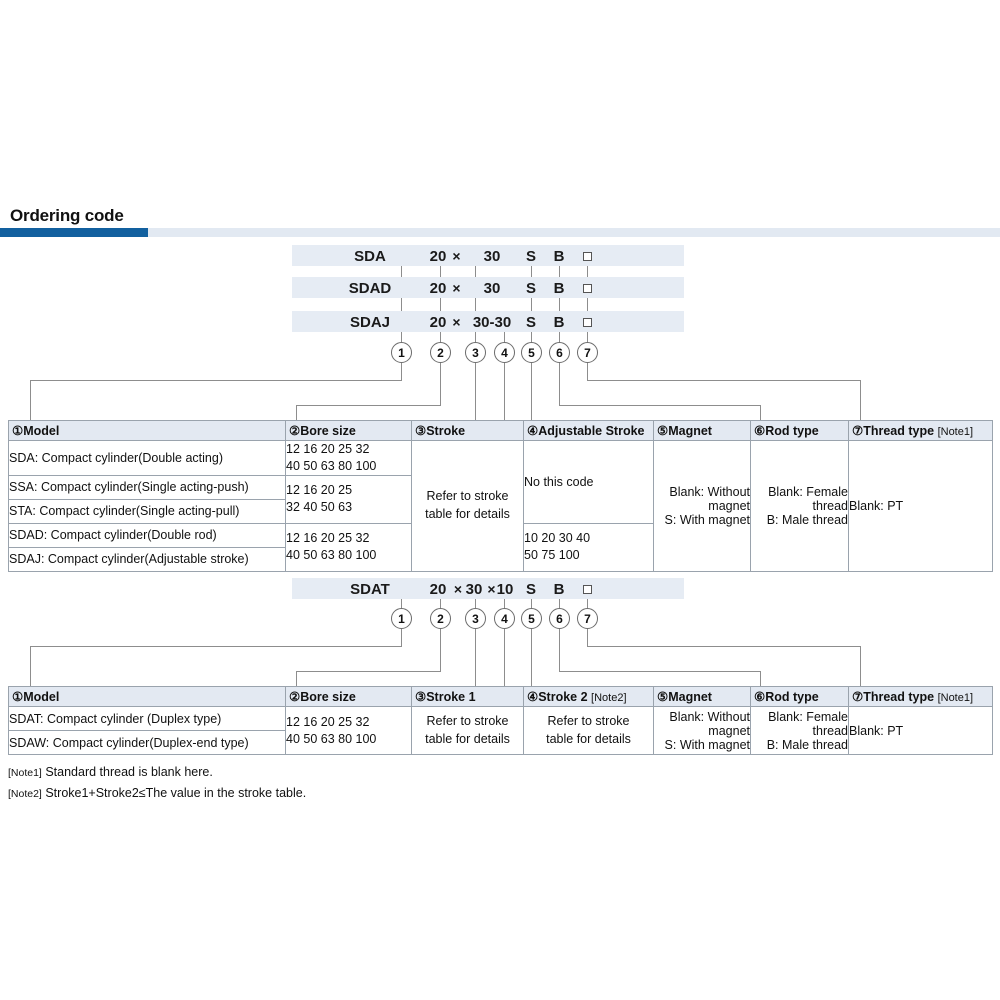  I want to click on callout-number-4: 4, so click(504, 618).